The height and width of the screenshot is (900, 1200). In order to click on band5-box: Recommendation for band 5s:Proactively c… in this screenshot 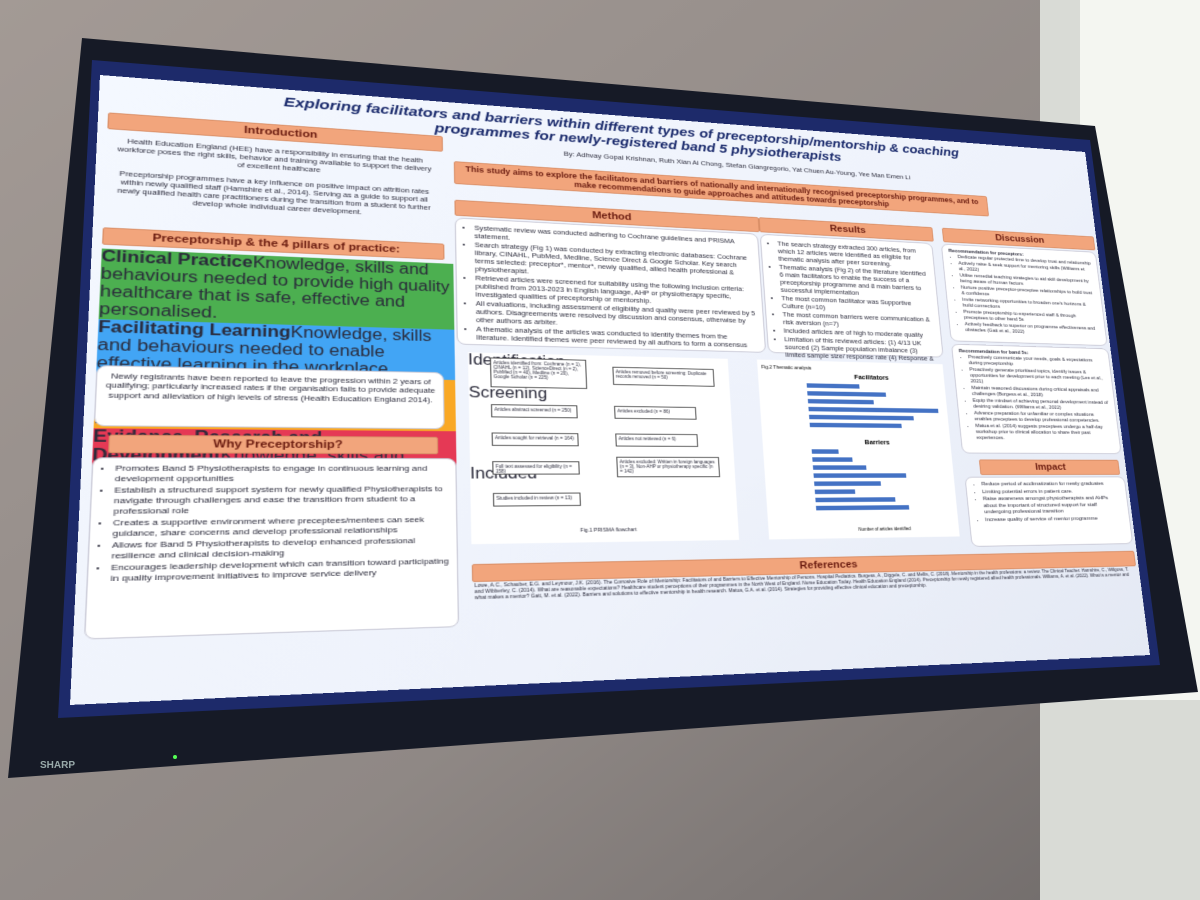, I will do `click(1036, 399)`.